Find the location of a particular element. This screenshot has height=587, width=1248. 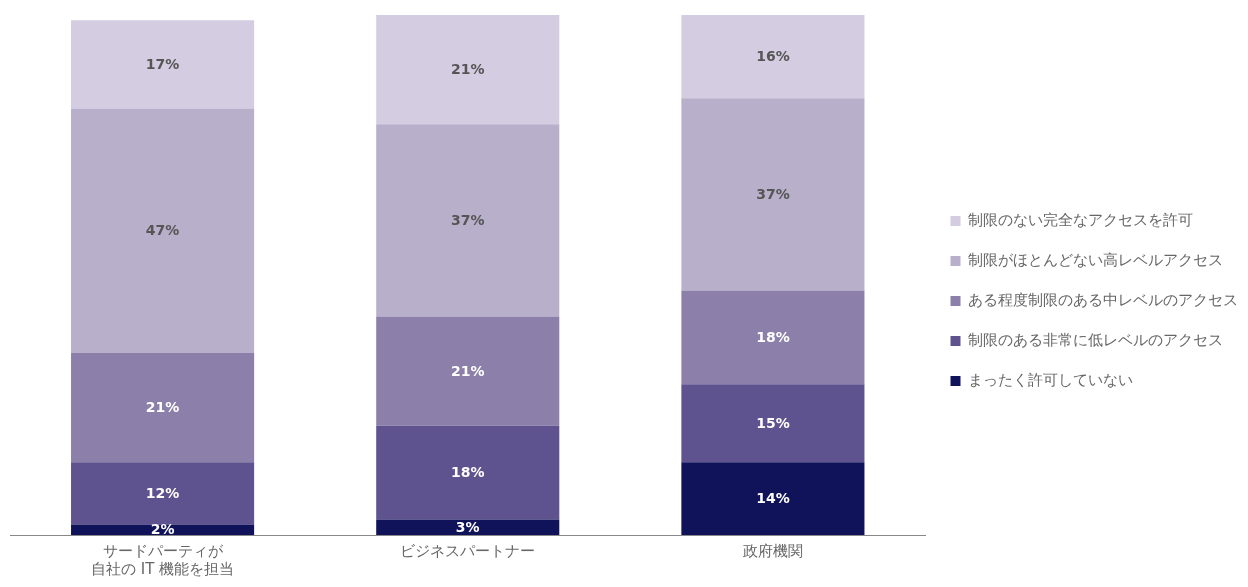

x-tick-label: 政府機関 is located at coordinates (772, 550).